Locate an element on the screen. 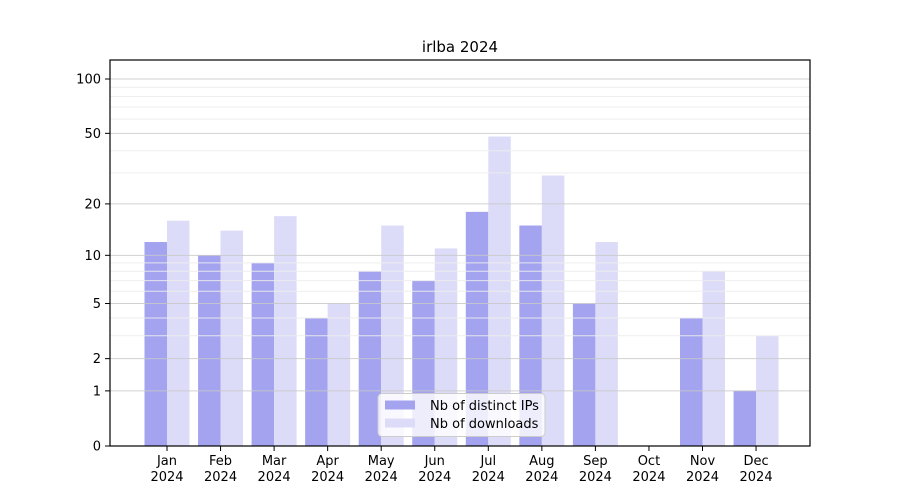 The height and width of the screenshot is (500, 900). y-tick-label: 2 is located at coordinates (97, 359).